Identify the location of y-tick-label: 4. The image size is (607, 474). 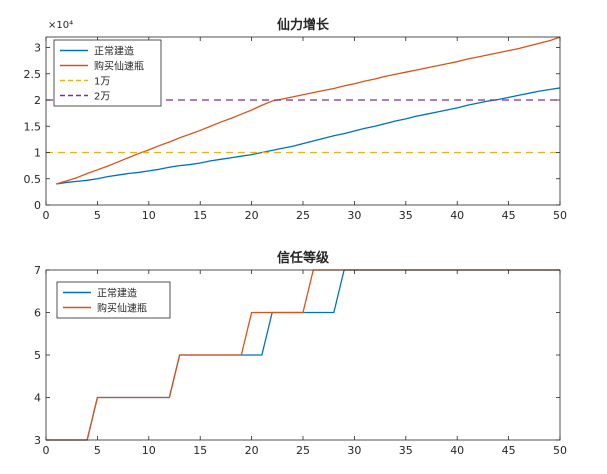
(37, 398).